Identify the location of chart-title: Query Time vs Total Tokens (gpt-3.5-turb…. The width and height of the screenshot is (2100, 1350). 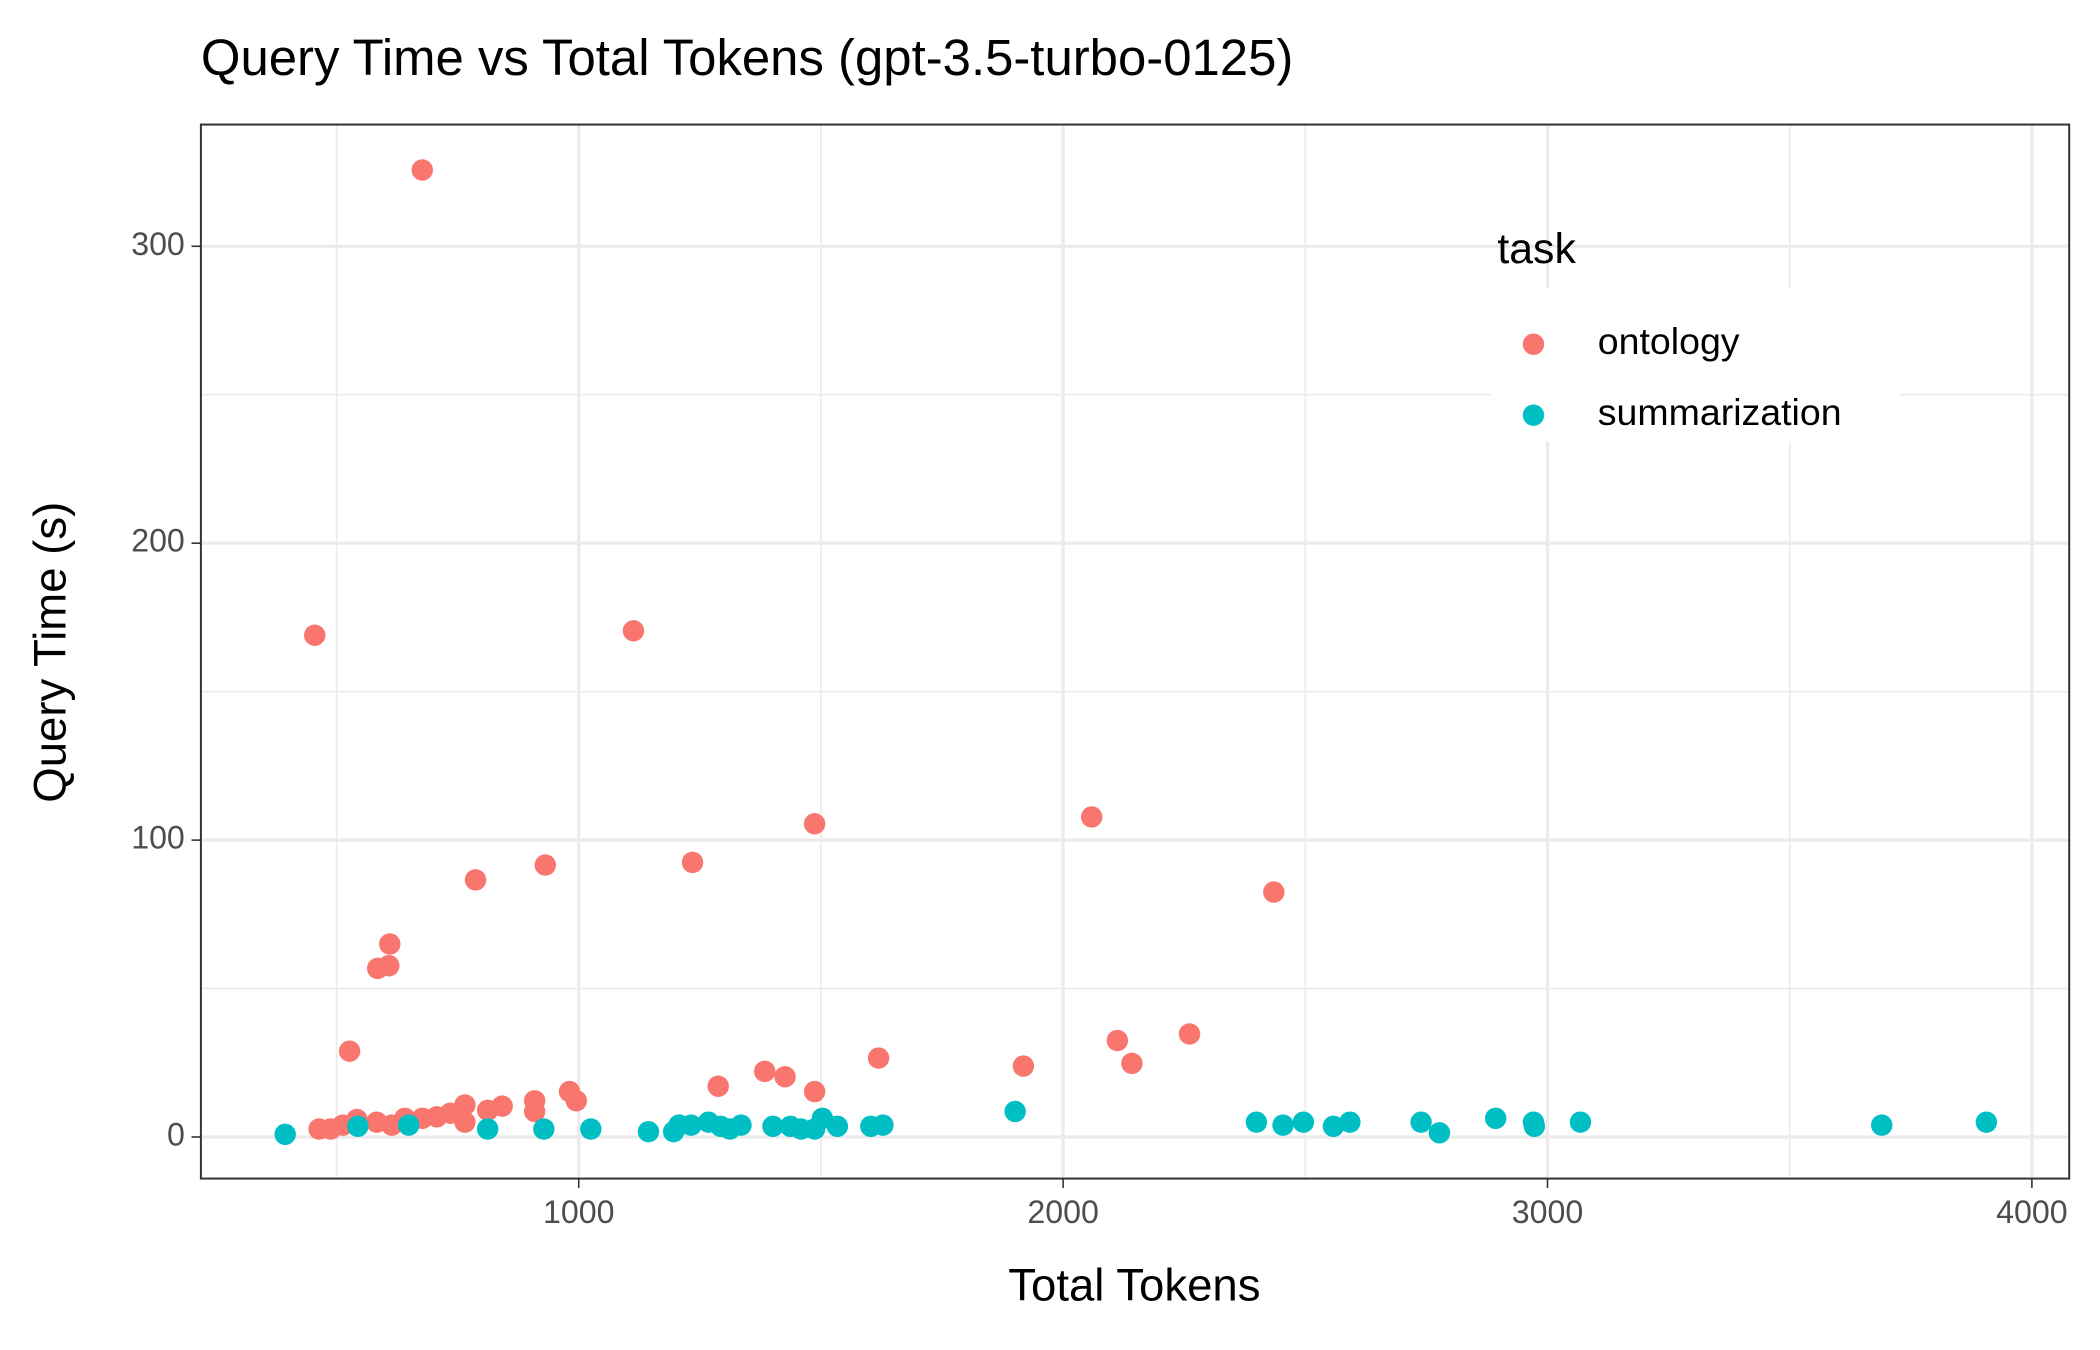
(747, 57).